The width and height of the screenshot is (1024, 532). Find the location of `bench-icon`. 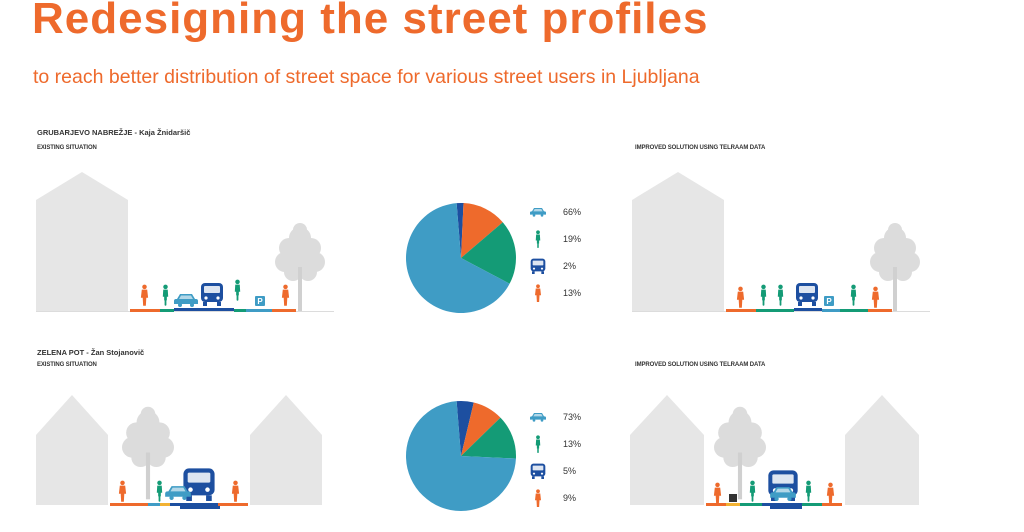

bench-icon is located at coordinates (733, 498).